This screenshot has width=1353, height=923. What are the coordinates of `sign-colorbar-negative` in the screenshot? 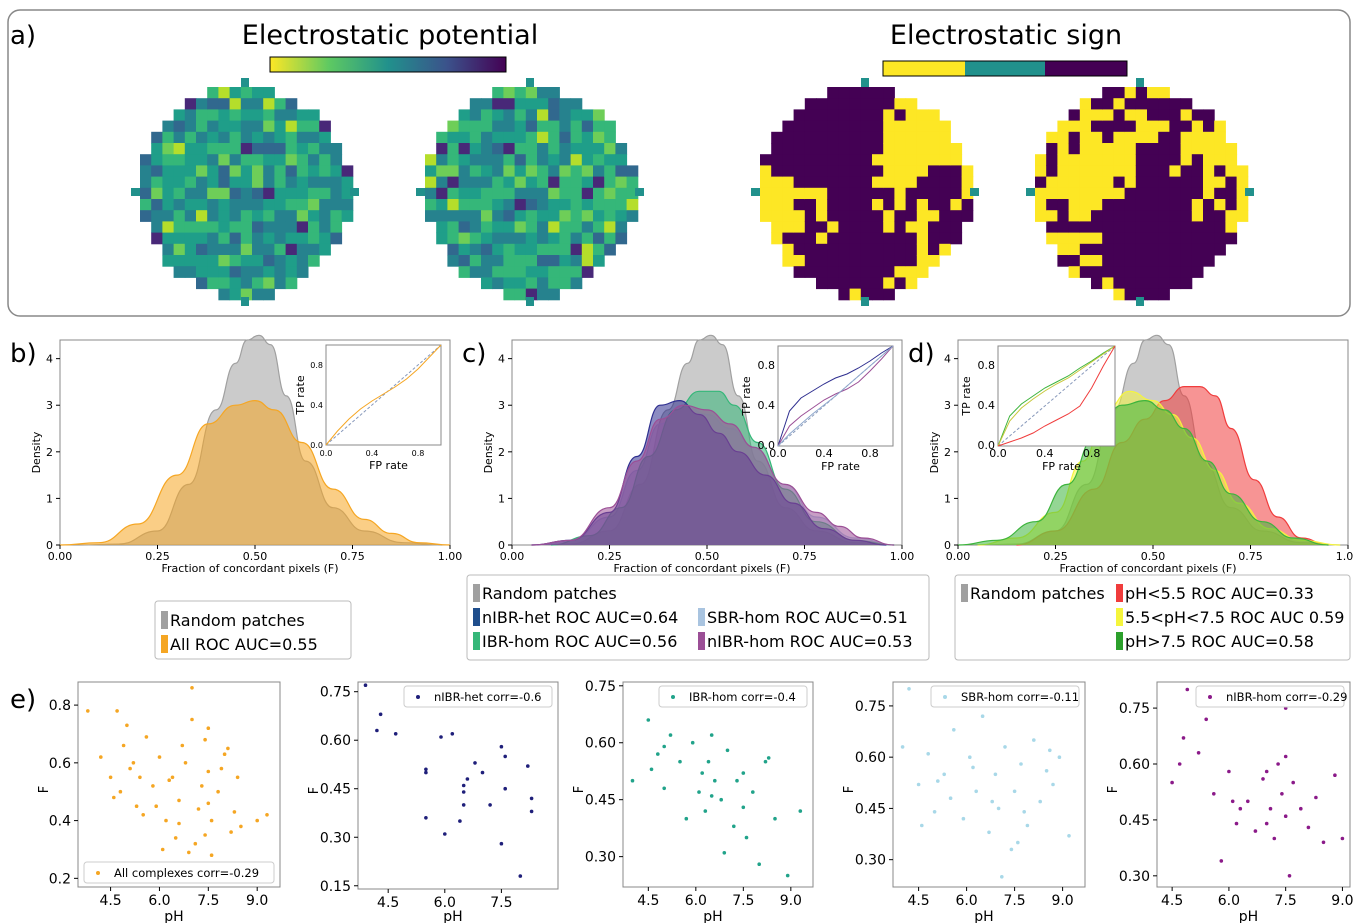 It's located at (924, 68).